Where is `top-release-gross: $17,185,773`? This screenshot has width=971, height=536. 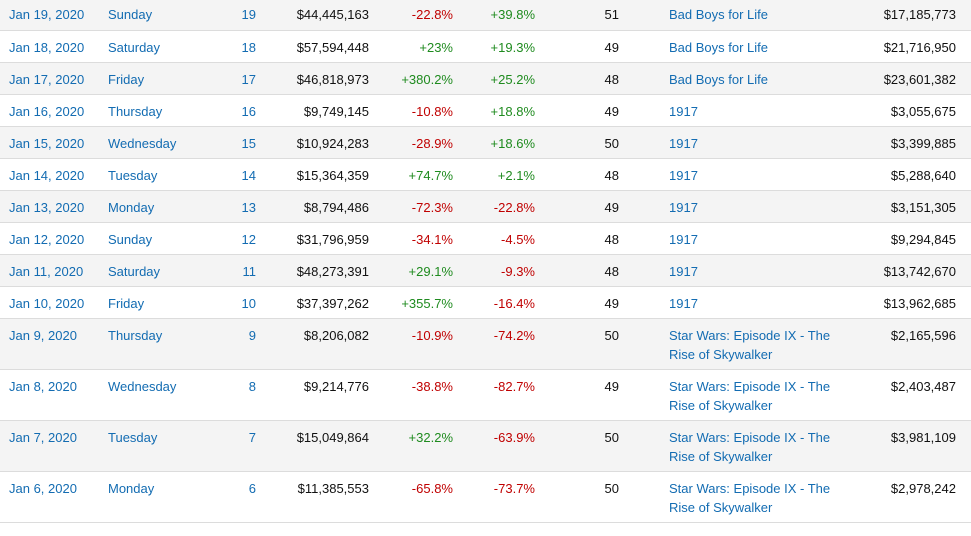 top-release-gross: $17,185,773 is located at coordinates (919, 14).